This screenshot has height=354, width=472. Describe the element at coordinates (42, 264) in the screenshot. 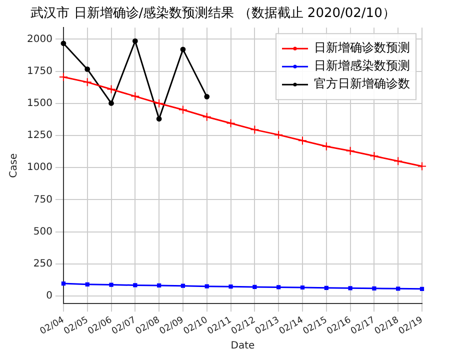

I see `y-tick-label: 250` at that location.